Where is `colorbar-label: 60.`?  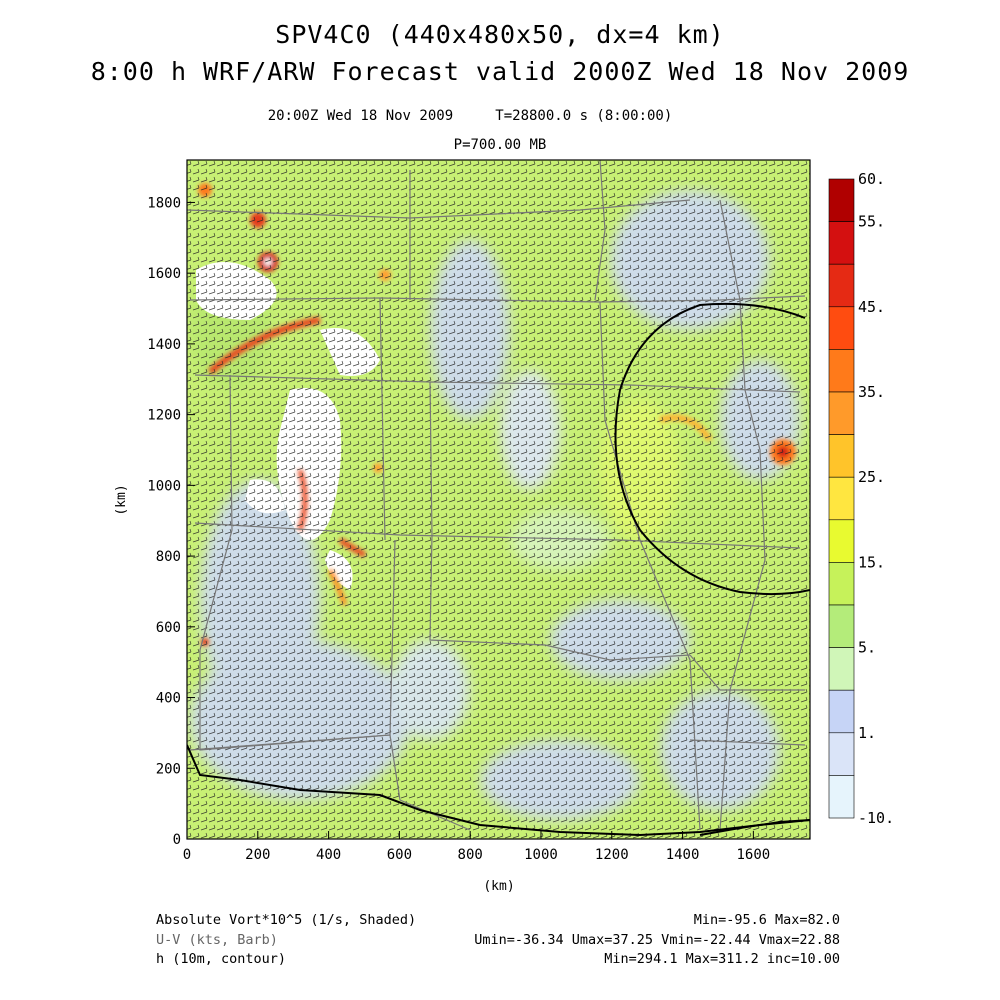
colorbar-label: 60. is located at coordinates (871, 179).